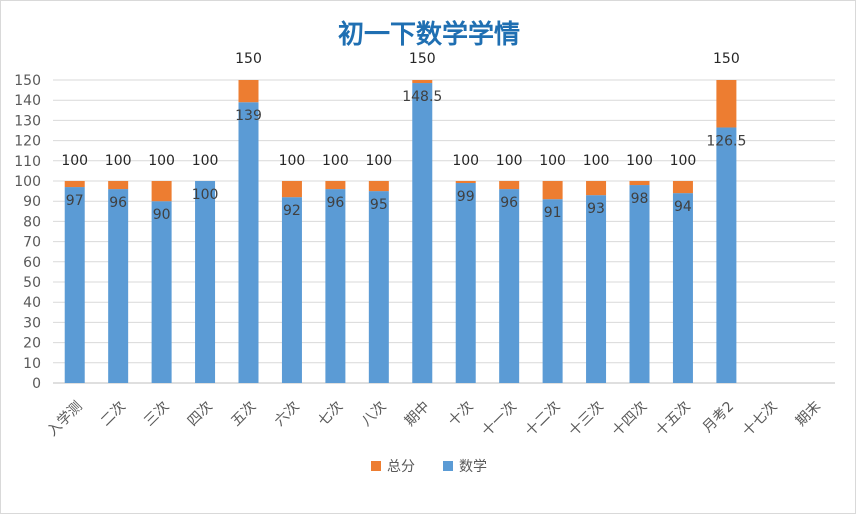  Describe the element at coordinates (27, 81) in the screenshot. I see `y-tick-label: 150` at that location.